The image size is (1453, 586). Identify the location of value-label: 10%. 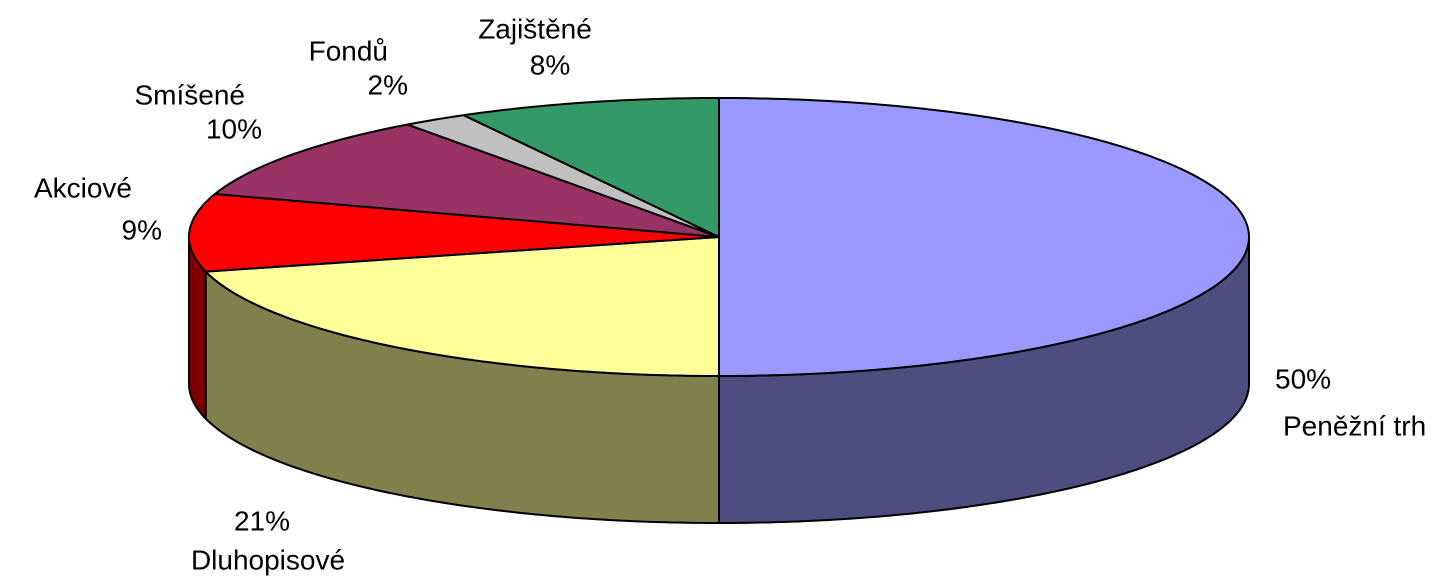
(234, 128).